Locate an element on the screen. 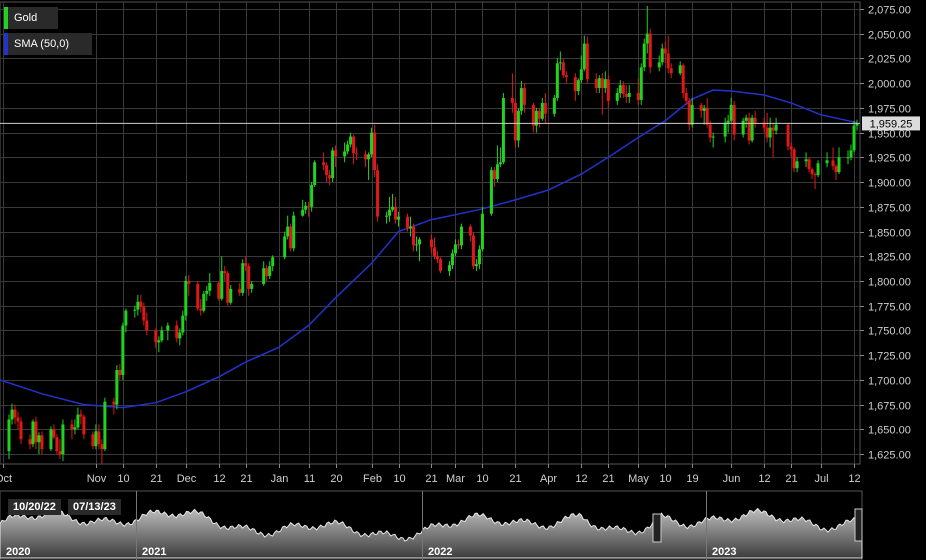 The width and height of the screenshot is (926, 560). x-tick-label: 12 is located at coordinates (764, 479).